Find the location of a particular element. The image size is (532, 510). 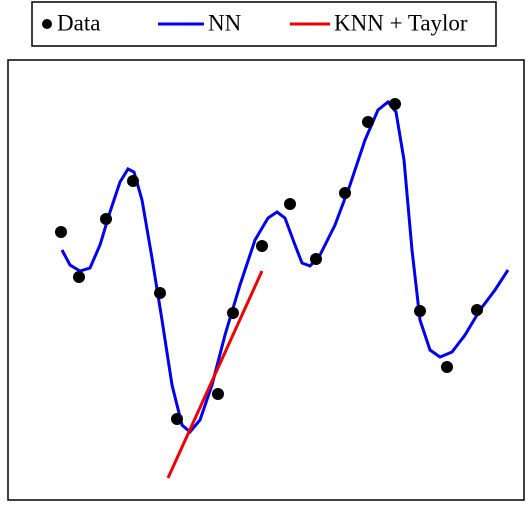

legend-label: Data is located at coordinates (78, 22).